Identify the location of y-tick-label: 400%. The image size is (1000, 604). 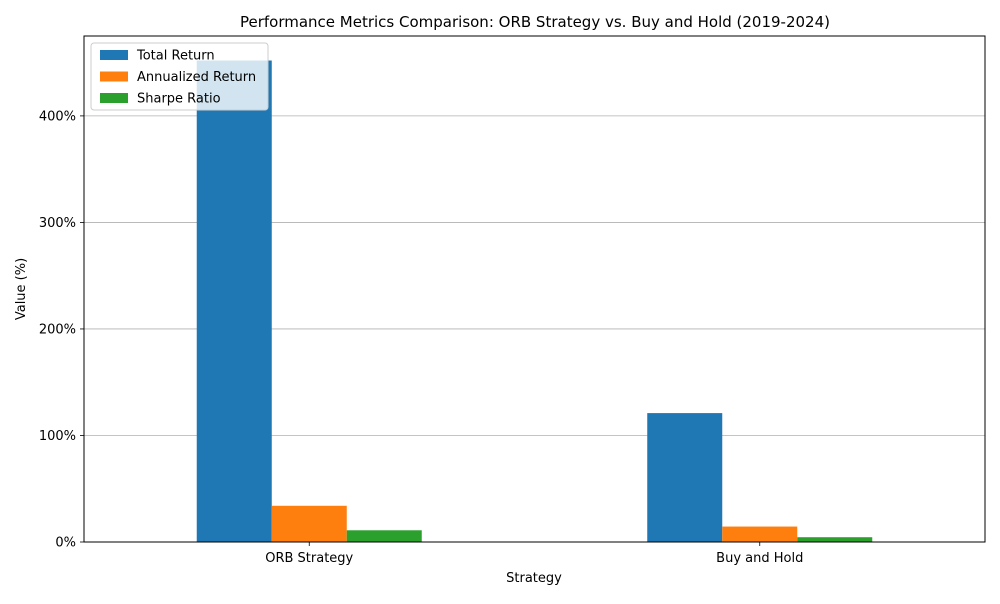
(57, 116).